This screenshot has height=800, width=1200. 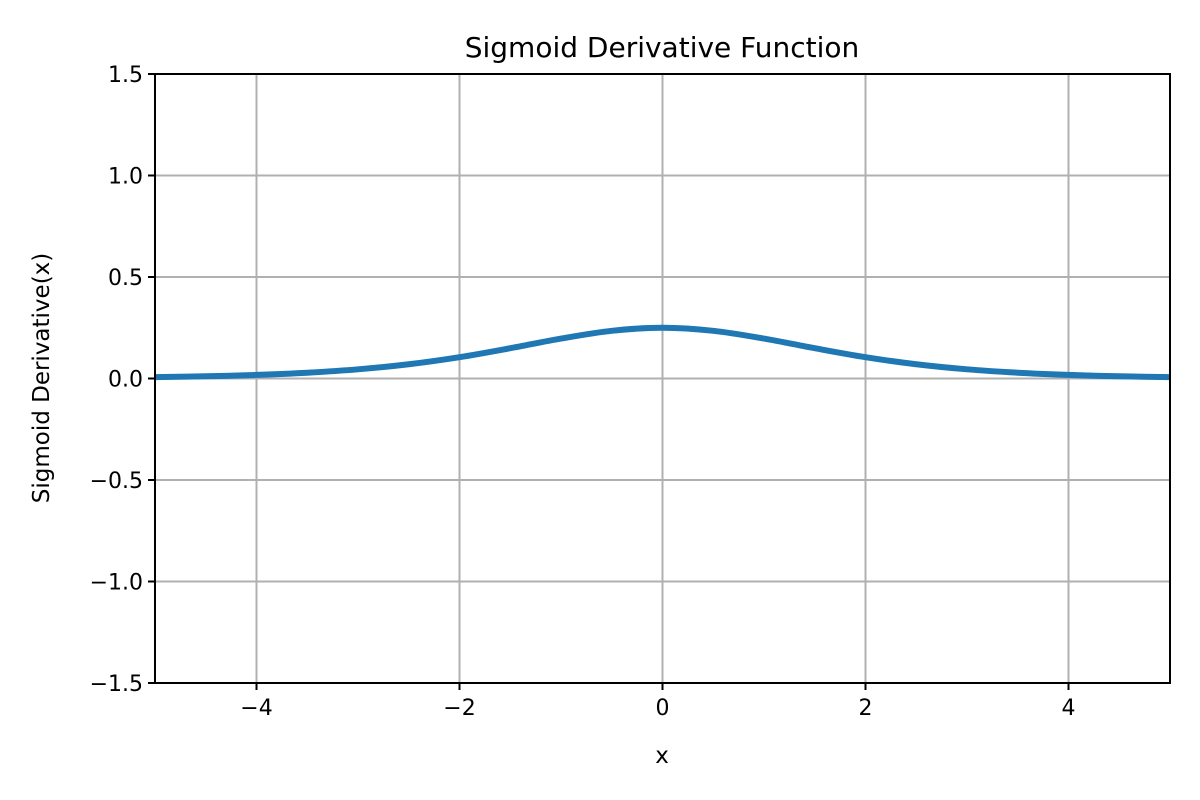 What do you see at coordinates (125, 177) in the screenshot?
I see `y-tick-label: 1.0` at bounding box center [125, 177].